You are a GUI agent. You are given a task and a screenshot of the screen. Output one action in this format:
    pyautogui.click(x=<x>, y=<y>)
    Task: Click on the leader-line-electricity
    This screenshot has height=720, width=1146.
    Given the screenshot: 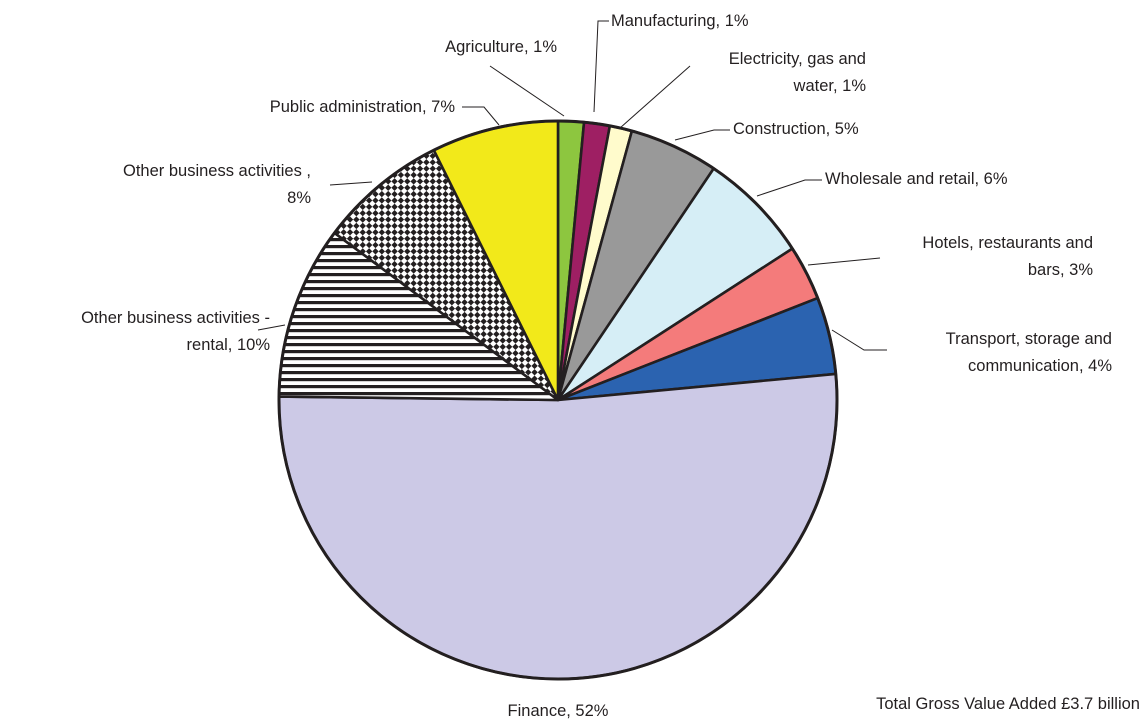 What is the action you would take?
    pyautogui.click(x=655, y=97)
    